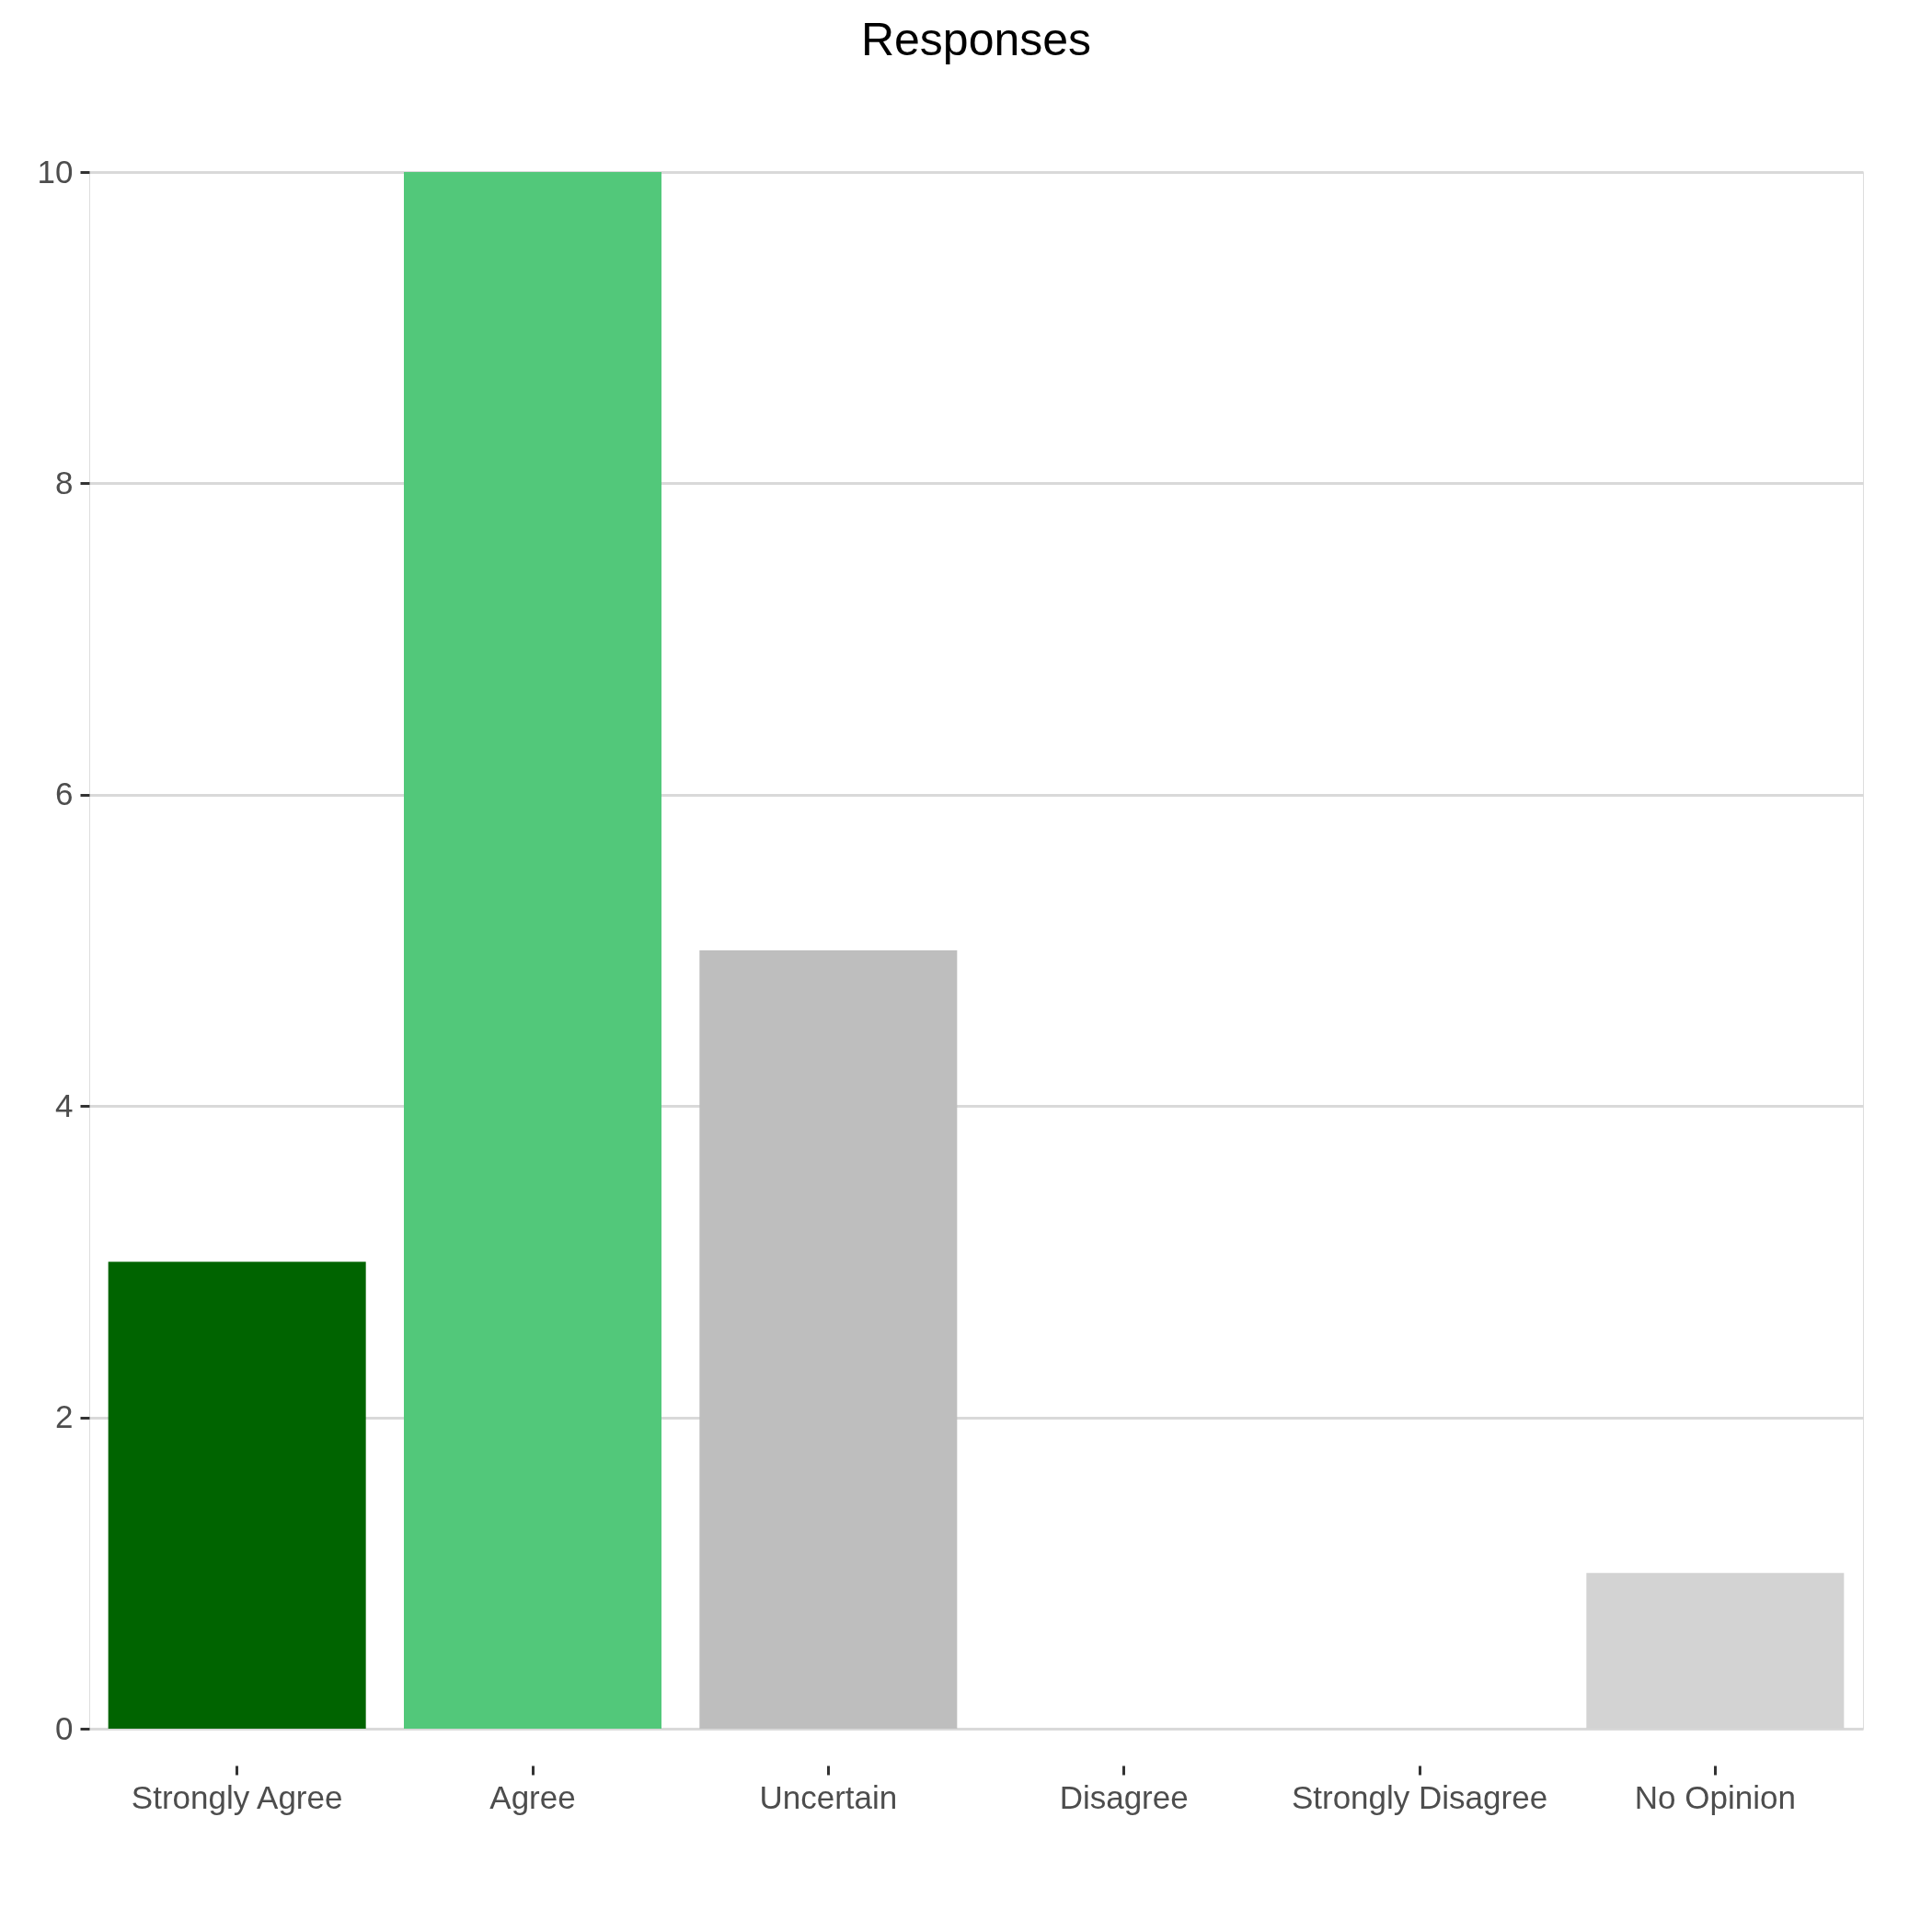 The image size is (1932, 1932). What do you see at coordinates (55, 171) in the screenshot?
I see `y-tick-label: 10` at bounding box center [55, 171].